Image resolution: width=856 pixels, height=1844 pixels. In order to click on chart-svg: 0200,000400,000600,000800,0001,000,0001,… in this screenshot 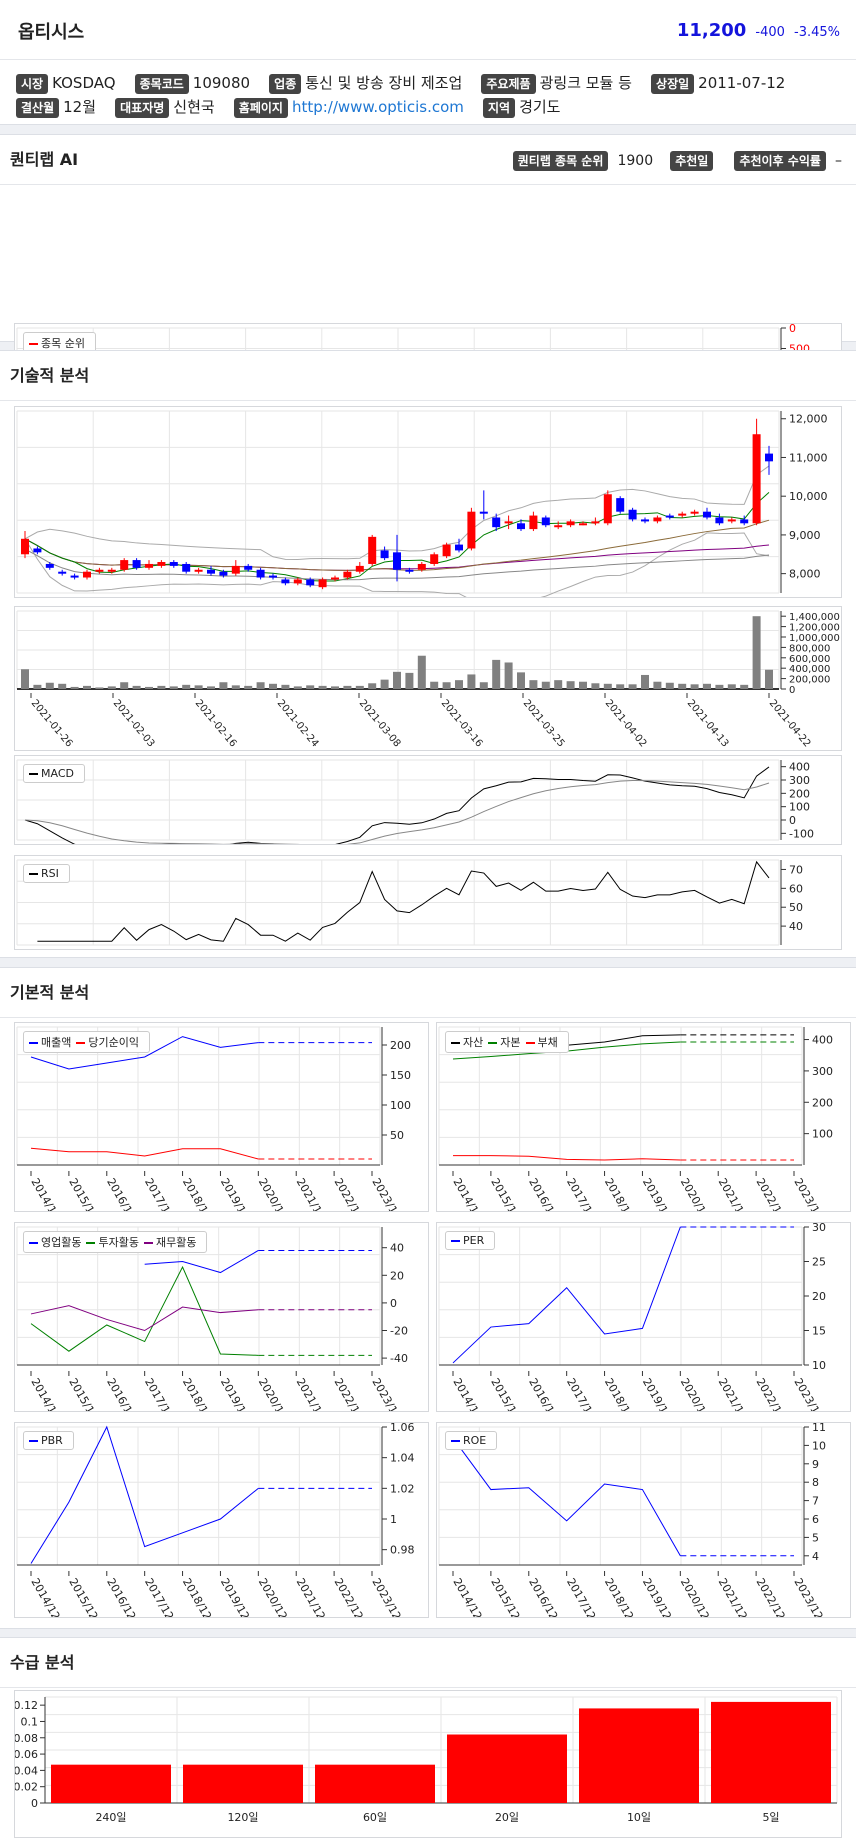, I will do `click(428, 679)`.